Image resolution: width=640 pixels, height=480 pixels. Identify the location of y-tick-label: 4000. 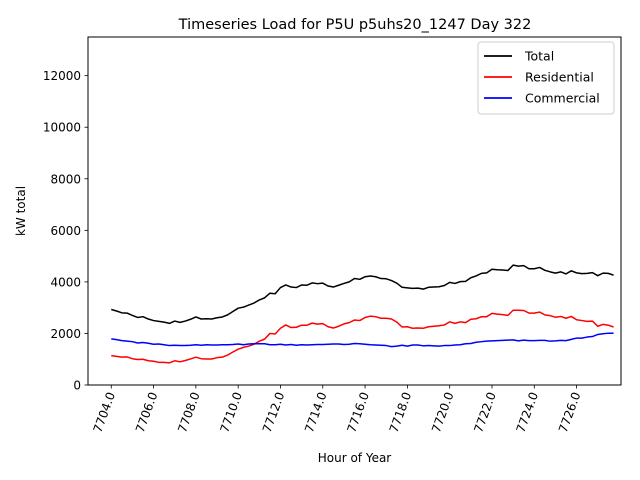
(65, 282).